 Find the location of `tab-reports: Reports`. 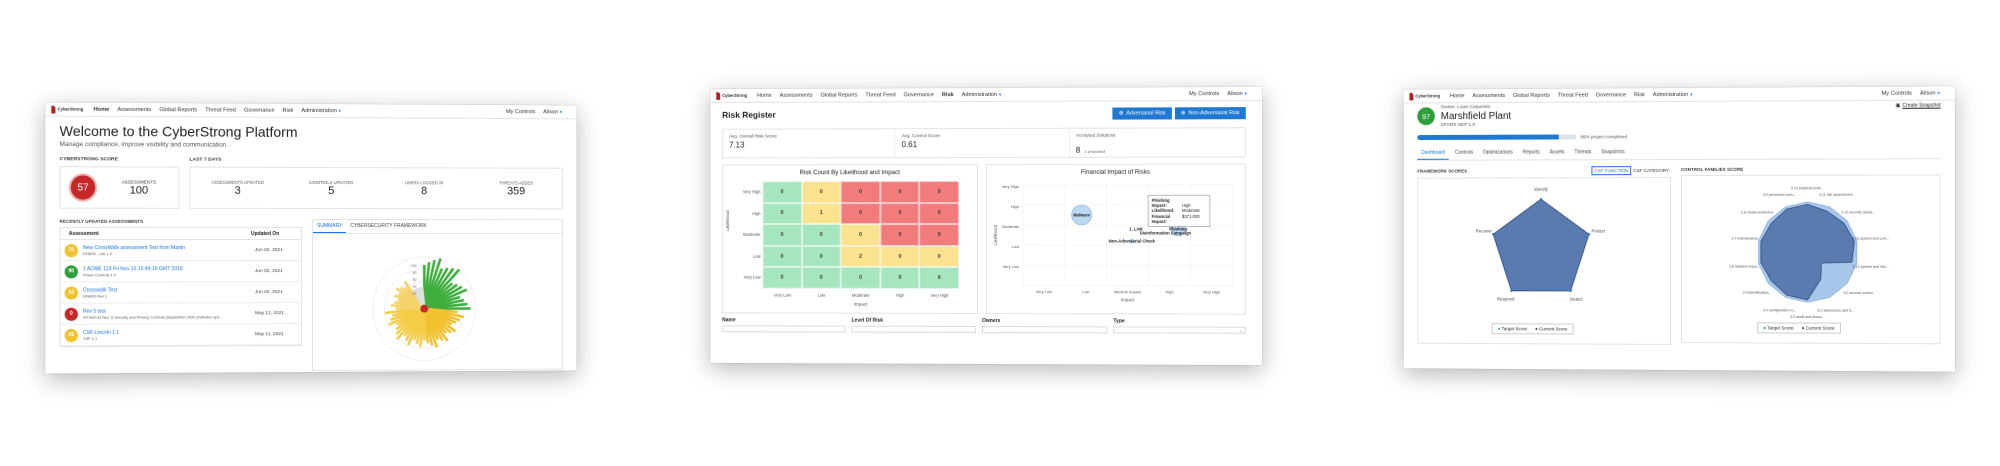

tab-reports: Reports is located at coordinates (1531, 152).